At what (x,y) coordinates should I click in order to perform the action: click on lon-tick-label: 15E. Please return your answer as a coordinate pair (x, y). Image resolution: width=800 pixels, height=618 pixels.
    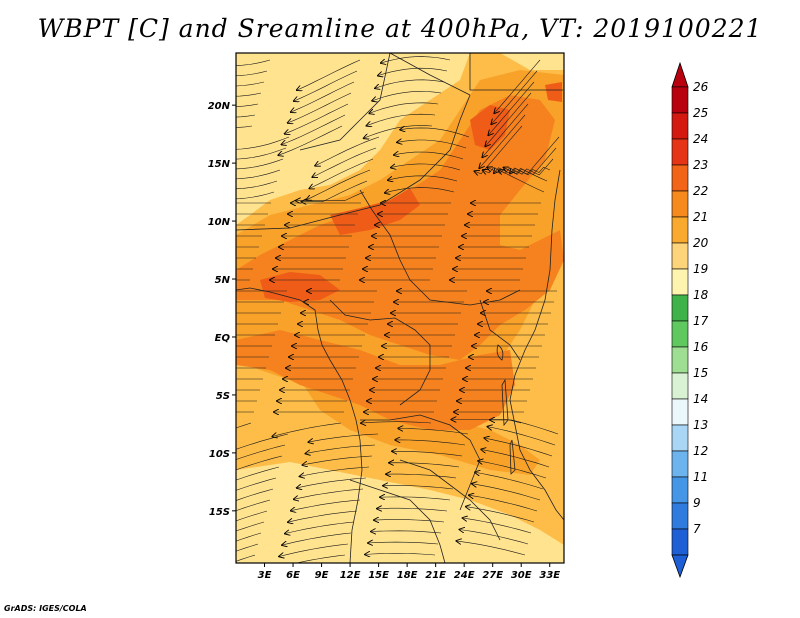
    Looking at the image, I should click on (378, 575).